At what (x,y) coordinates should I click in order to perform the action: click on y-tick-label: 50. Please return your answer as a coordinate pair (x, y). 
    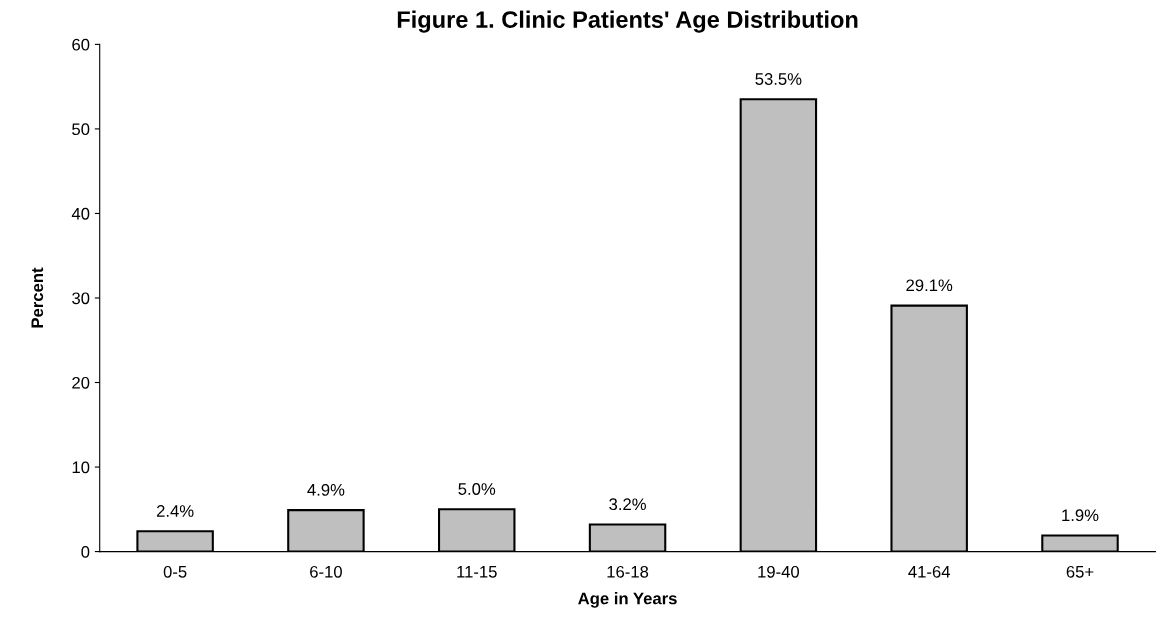
    Looking at the image, I should click on (81, 129).